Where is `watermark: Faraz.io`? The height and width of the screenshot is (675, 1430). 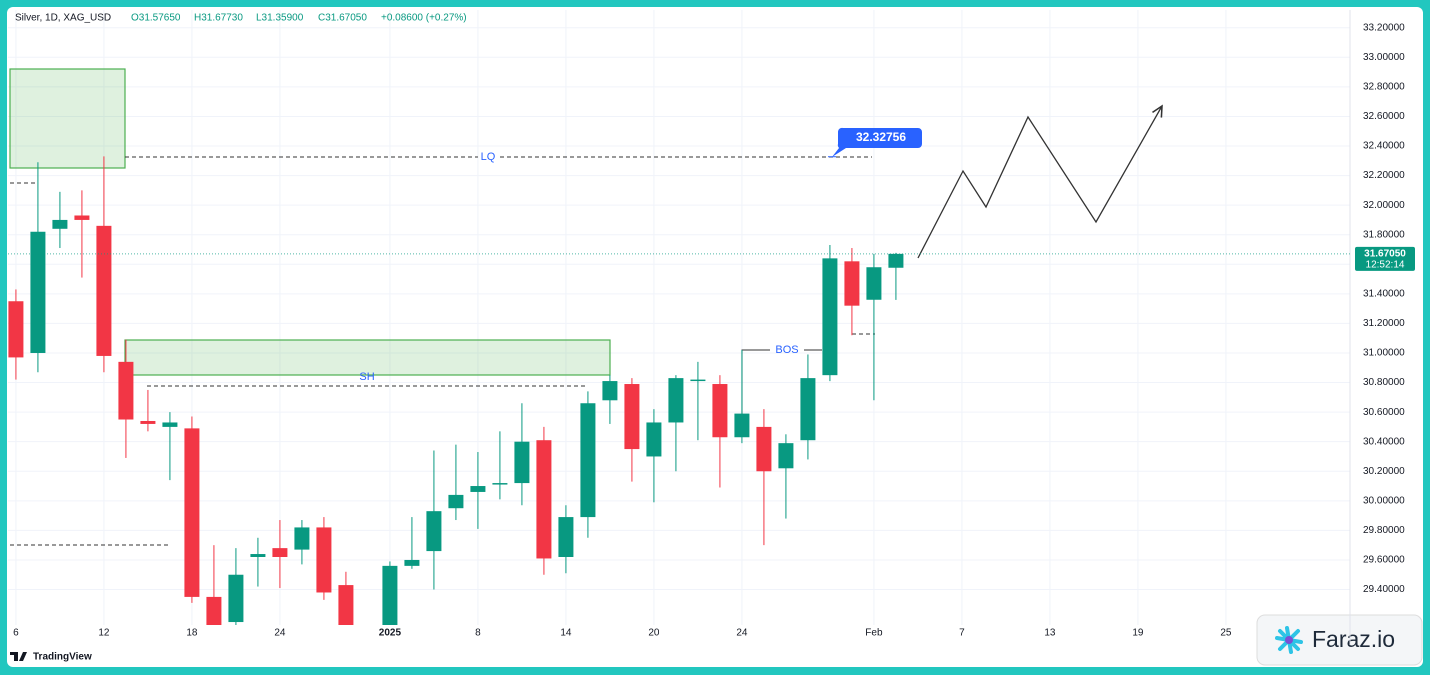
watermark: Faraz.io is located at coordinates (1339, 640).